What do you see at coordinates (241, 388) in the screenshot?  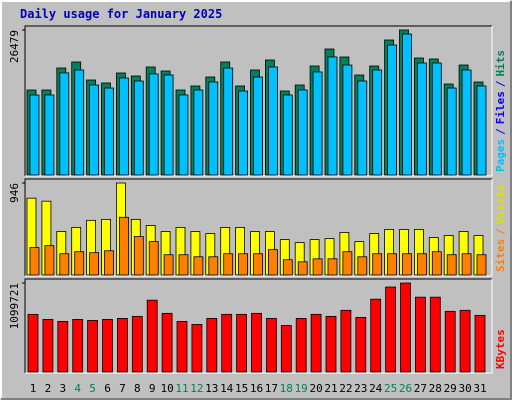 I see `x-tick-label: 15` at bounding box center [241, 388].